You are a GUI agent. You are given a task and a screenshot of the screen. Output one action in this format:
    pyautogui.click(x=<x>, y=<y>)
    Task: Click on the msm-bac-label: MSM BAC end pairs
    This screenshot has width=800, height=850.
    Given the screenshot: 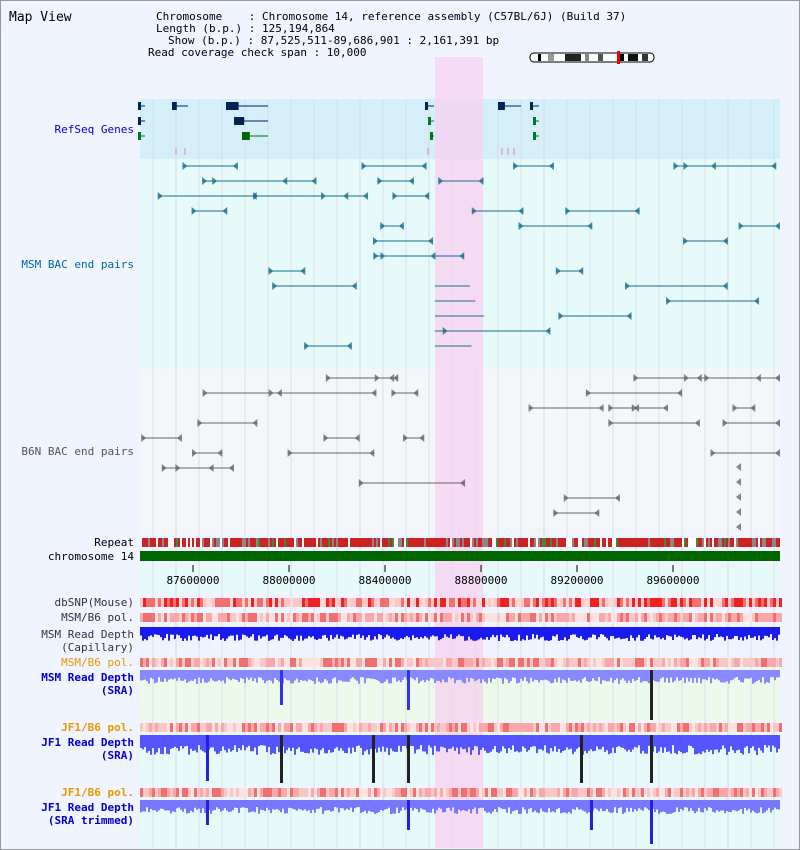 What is the action you would take?
    pyautogui.click(x=77, y=264)
    